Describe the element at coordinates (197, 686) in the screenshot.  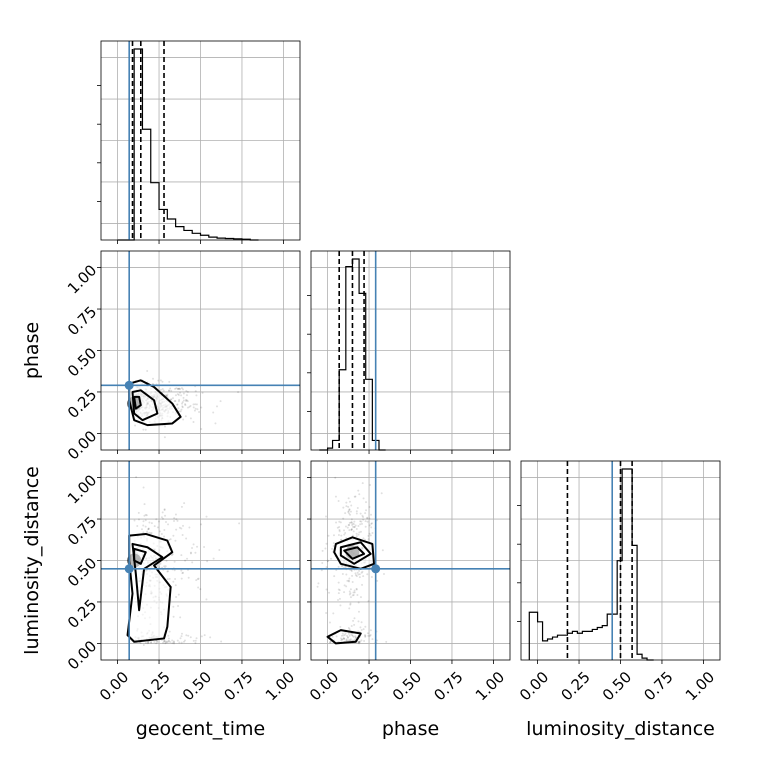
I see `x-tick-label: 0.50` at that location.